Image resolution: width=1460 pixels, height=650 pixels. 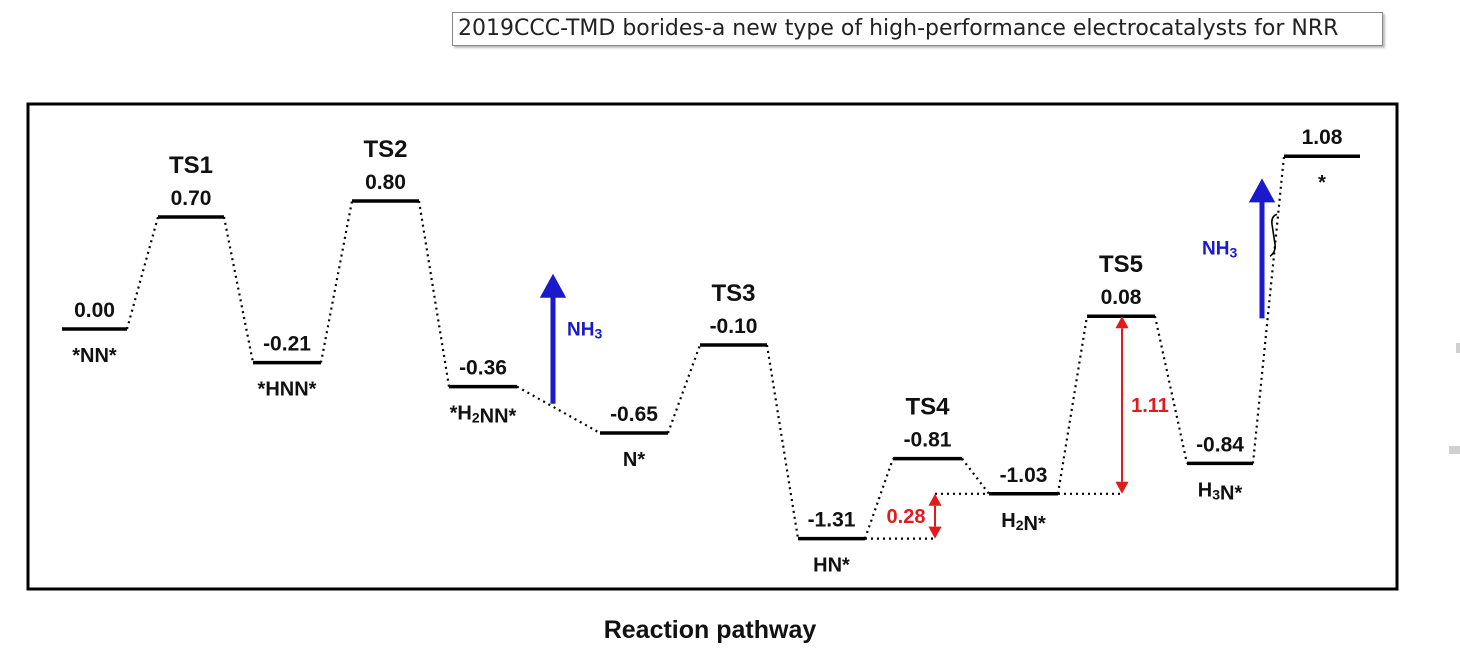 I want to click on value-label-s1: -0.21, so click(x=287, y=344).